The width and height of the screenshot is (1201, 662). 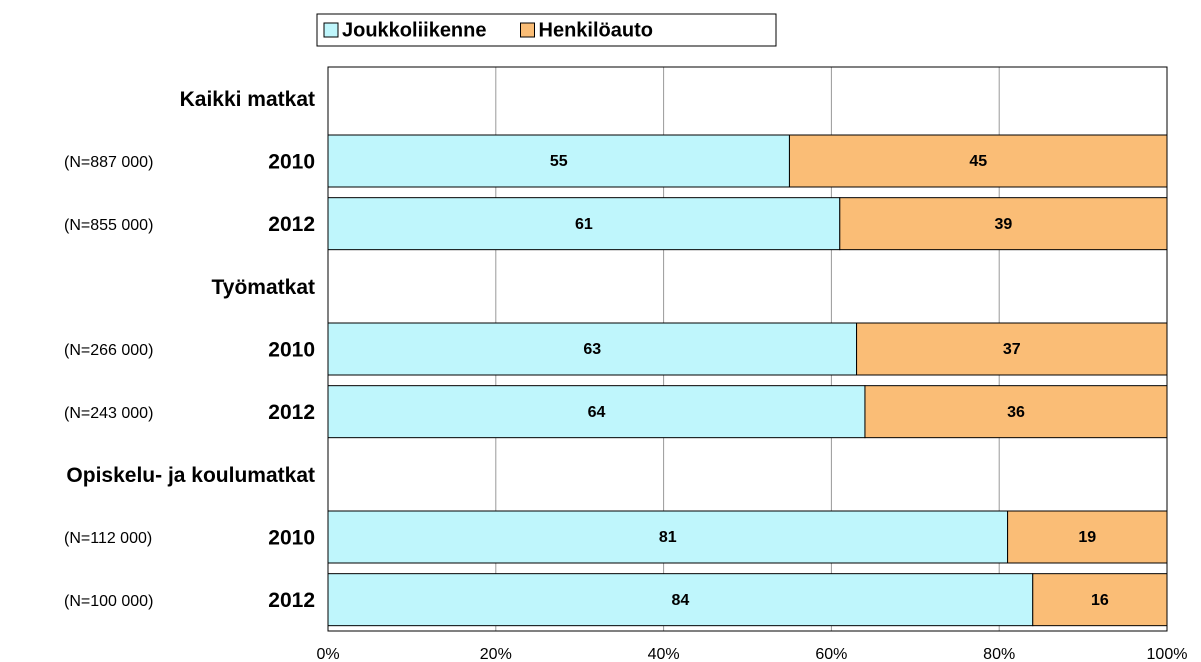 What do you see at coordinates (263, 287) in the screenshot?
I see `category-label: Työmatkat` at bounding box center [263, 287].